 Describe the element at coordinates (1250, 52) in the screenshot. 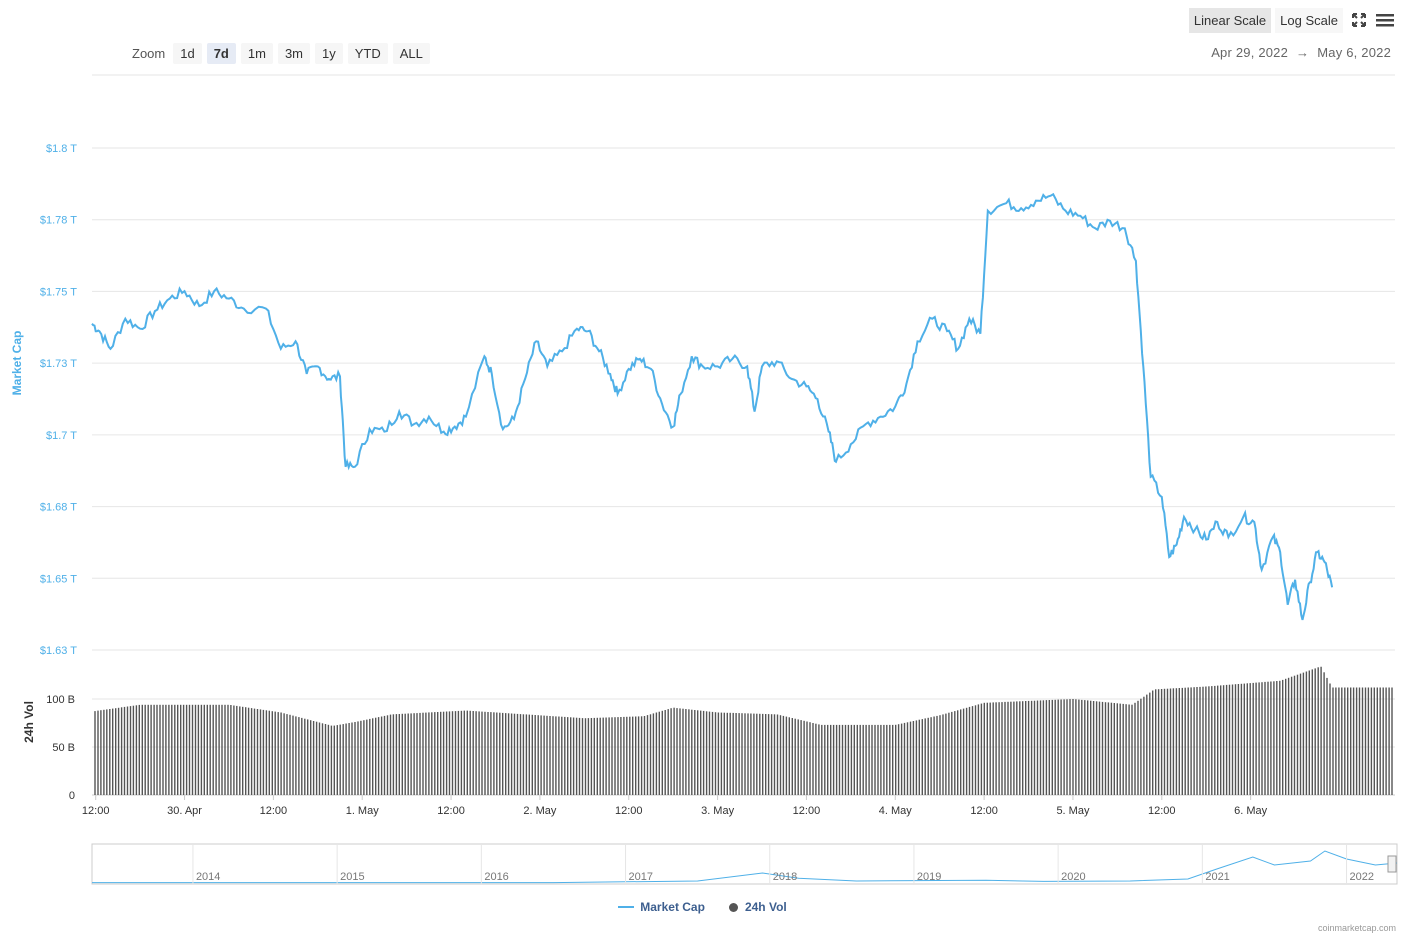

I see `date-from: Apr 29, 2022` at that location.